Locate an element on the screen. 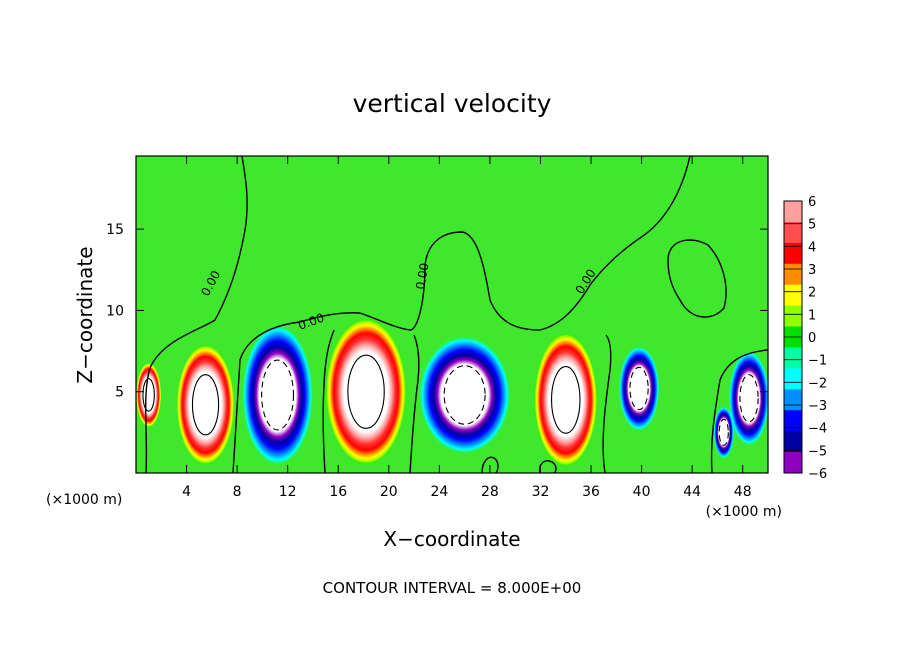  x-tick-label: 28 is located at coordinates (490, 492).